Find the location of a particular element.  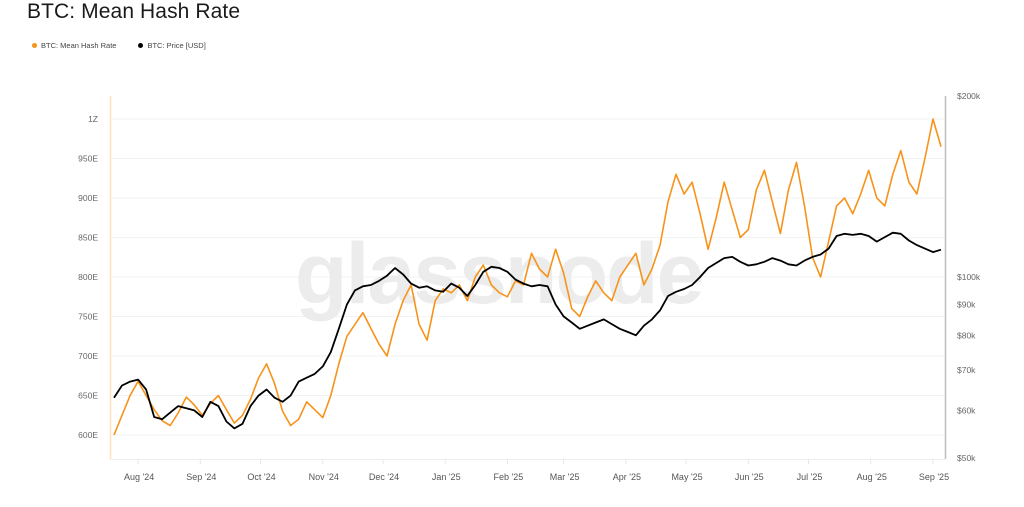

legend-label-hash-rate: BTC: Mean Hash Rate is located at coordinates (79, 45).